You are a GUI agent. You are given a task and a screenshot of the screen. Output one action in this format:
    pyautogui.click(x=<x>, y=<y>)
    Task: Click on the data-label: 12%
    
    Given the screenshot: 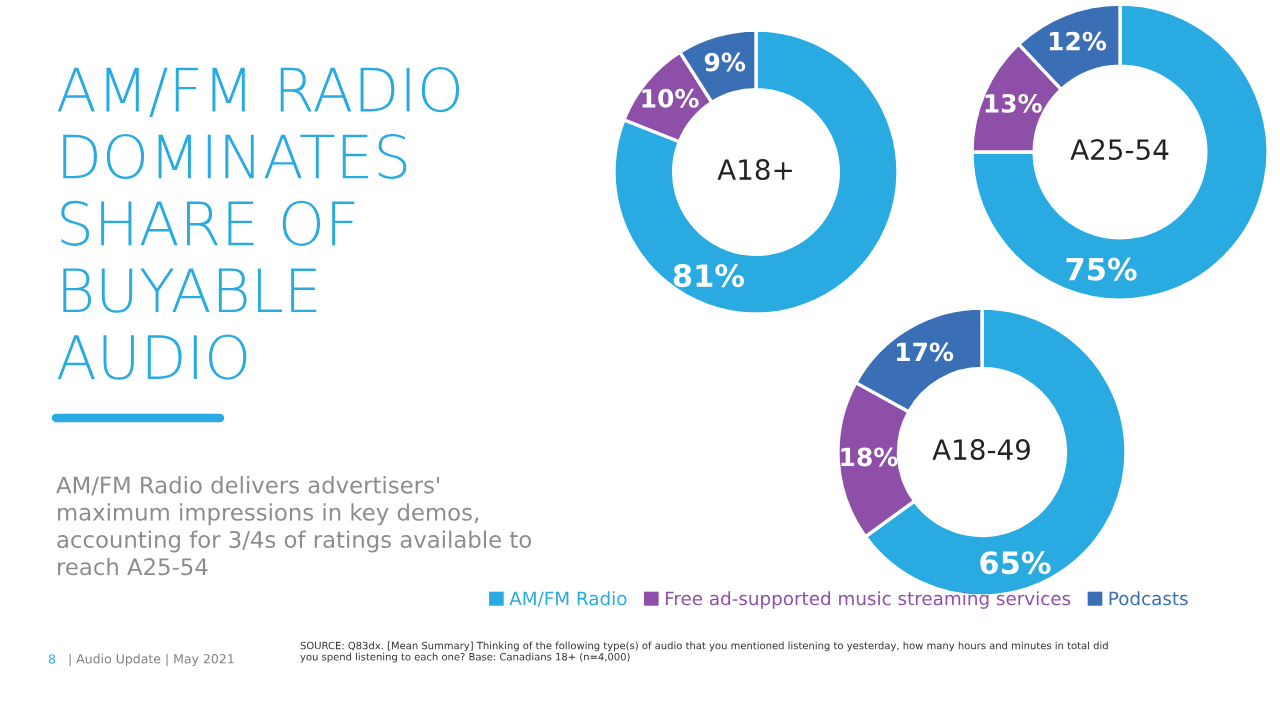 What is the action you would take?
    pyautogui.click(x=1078, y=41)
    